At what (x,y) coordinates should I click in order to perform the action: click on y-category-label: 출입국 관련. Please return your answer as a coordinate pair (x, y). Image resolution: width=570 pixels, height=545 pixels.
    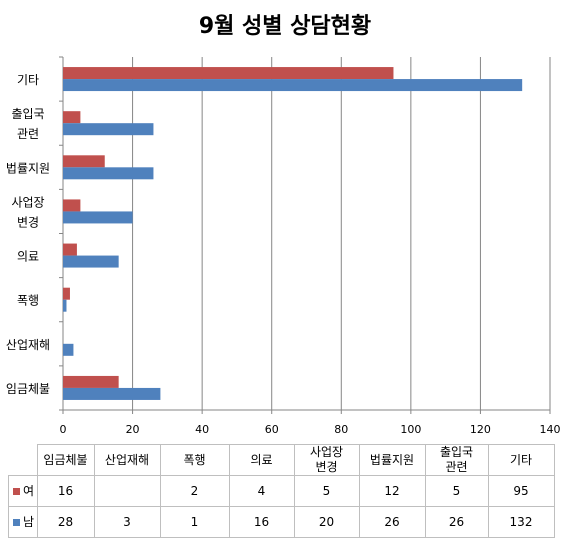
    Looking at the image, I should click on (27, 124).